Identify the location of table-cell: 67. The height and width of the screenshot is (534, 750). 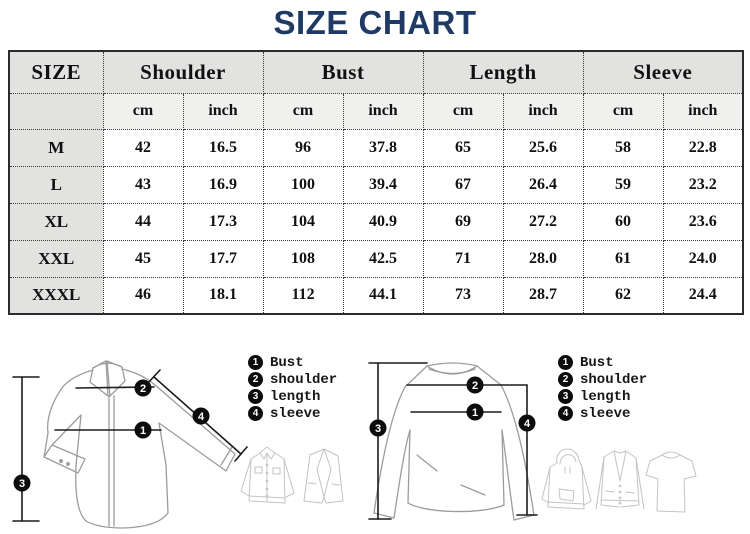
(463, 184).